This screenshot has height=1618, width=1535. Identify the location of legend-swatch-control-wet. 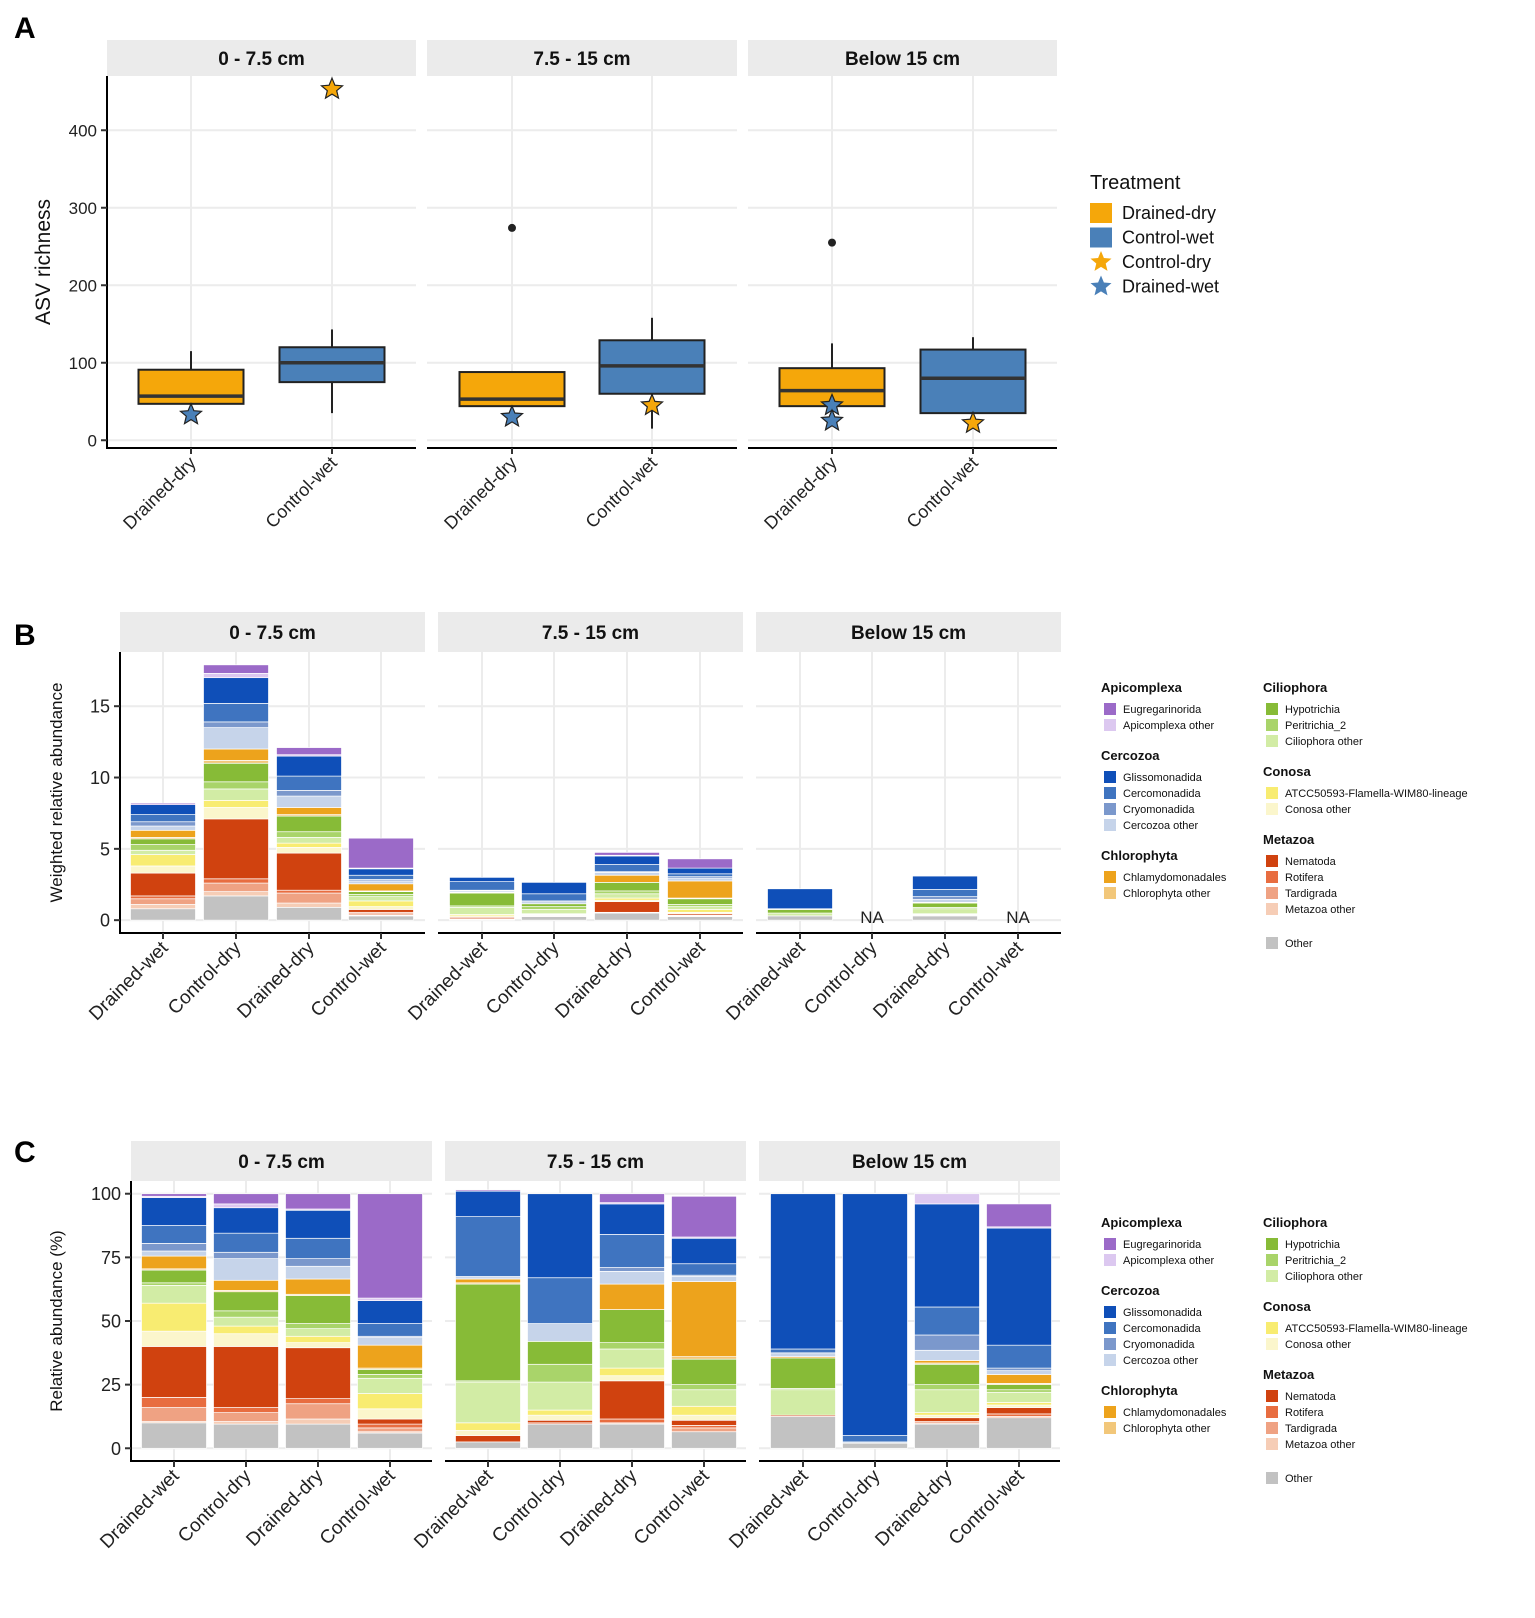
(1101, 237).